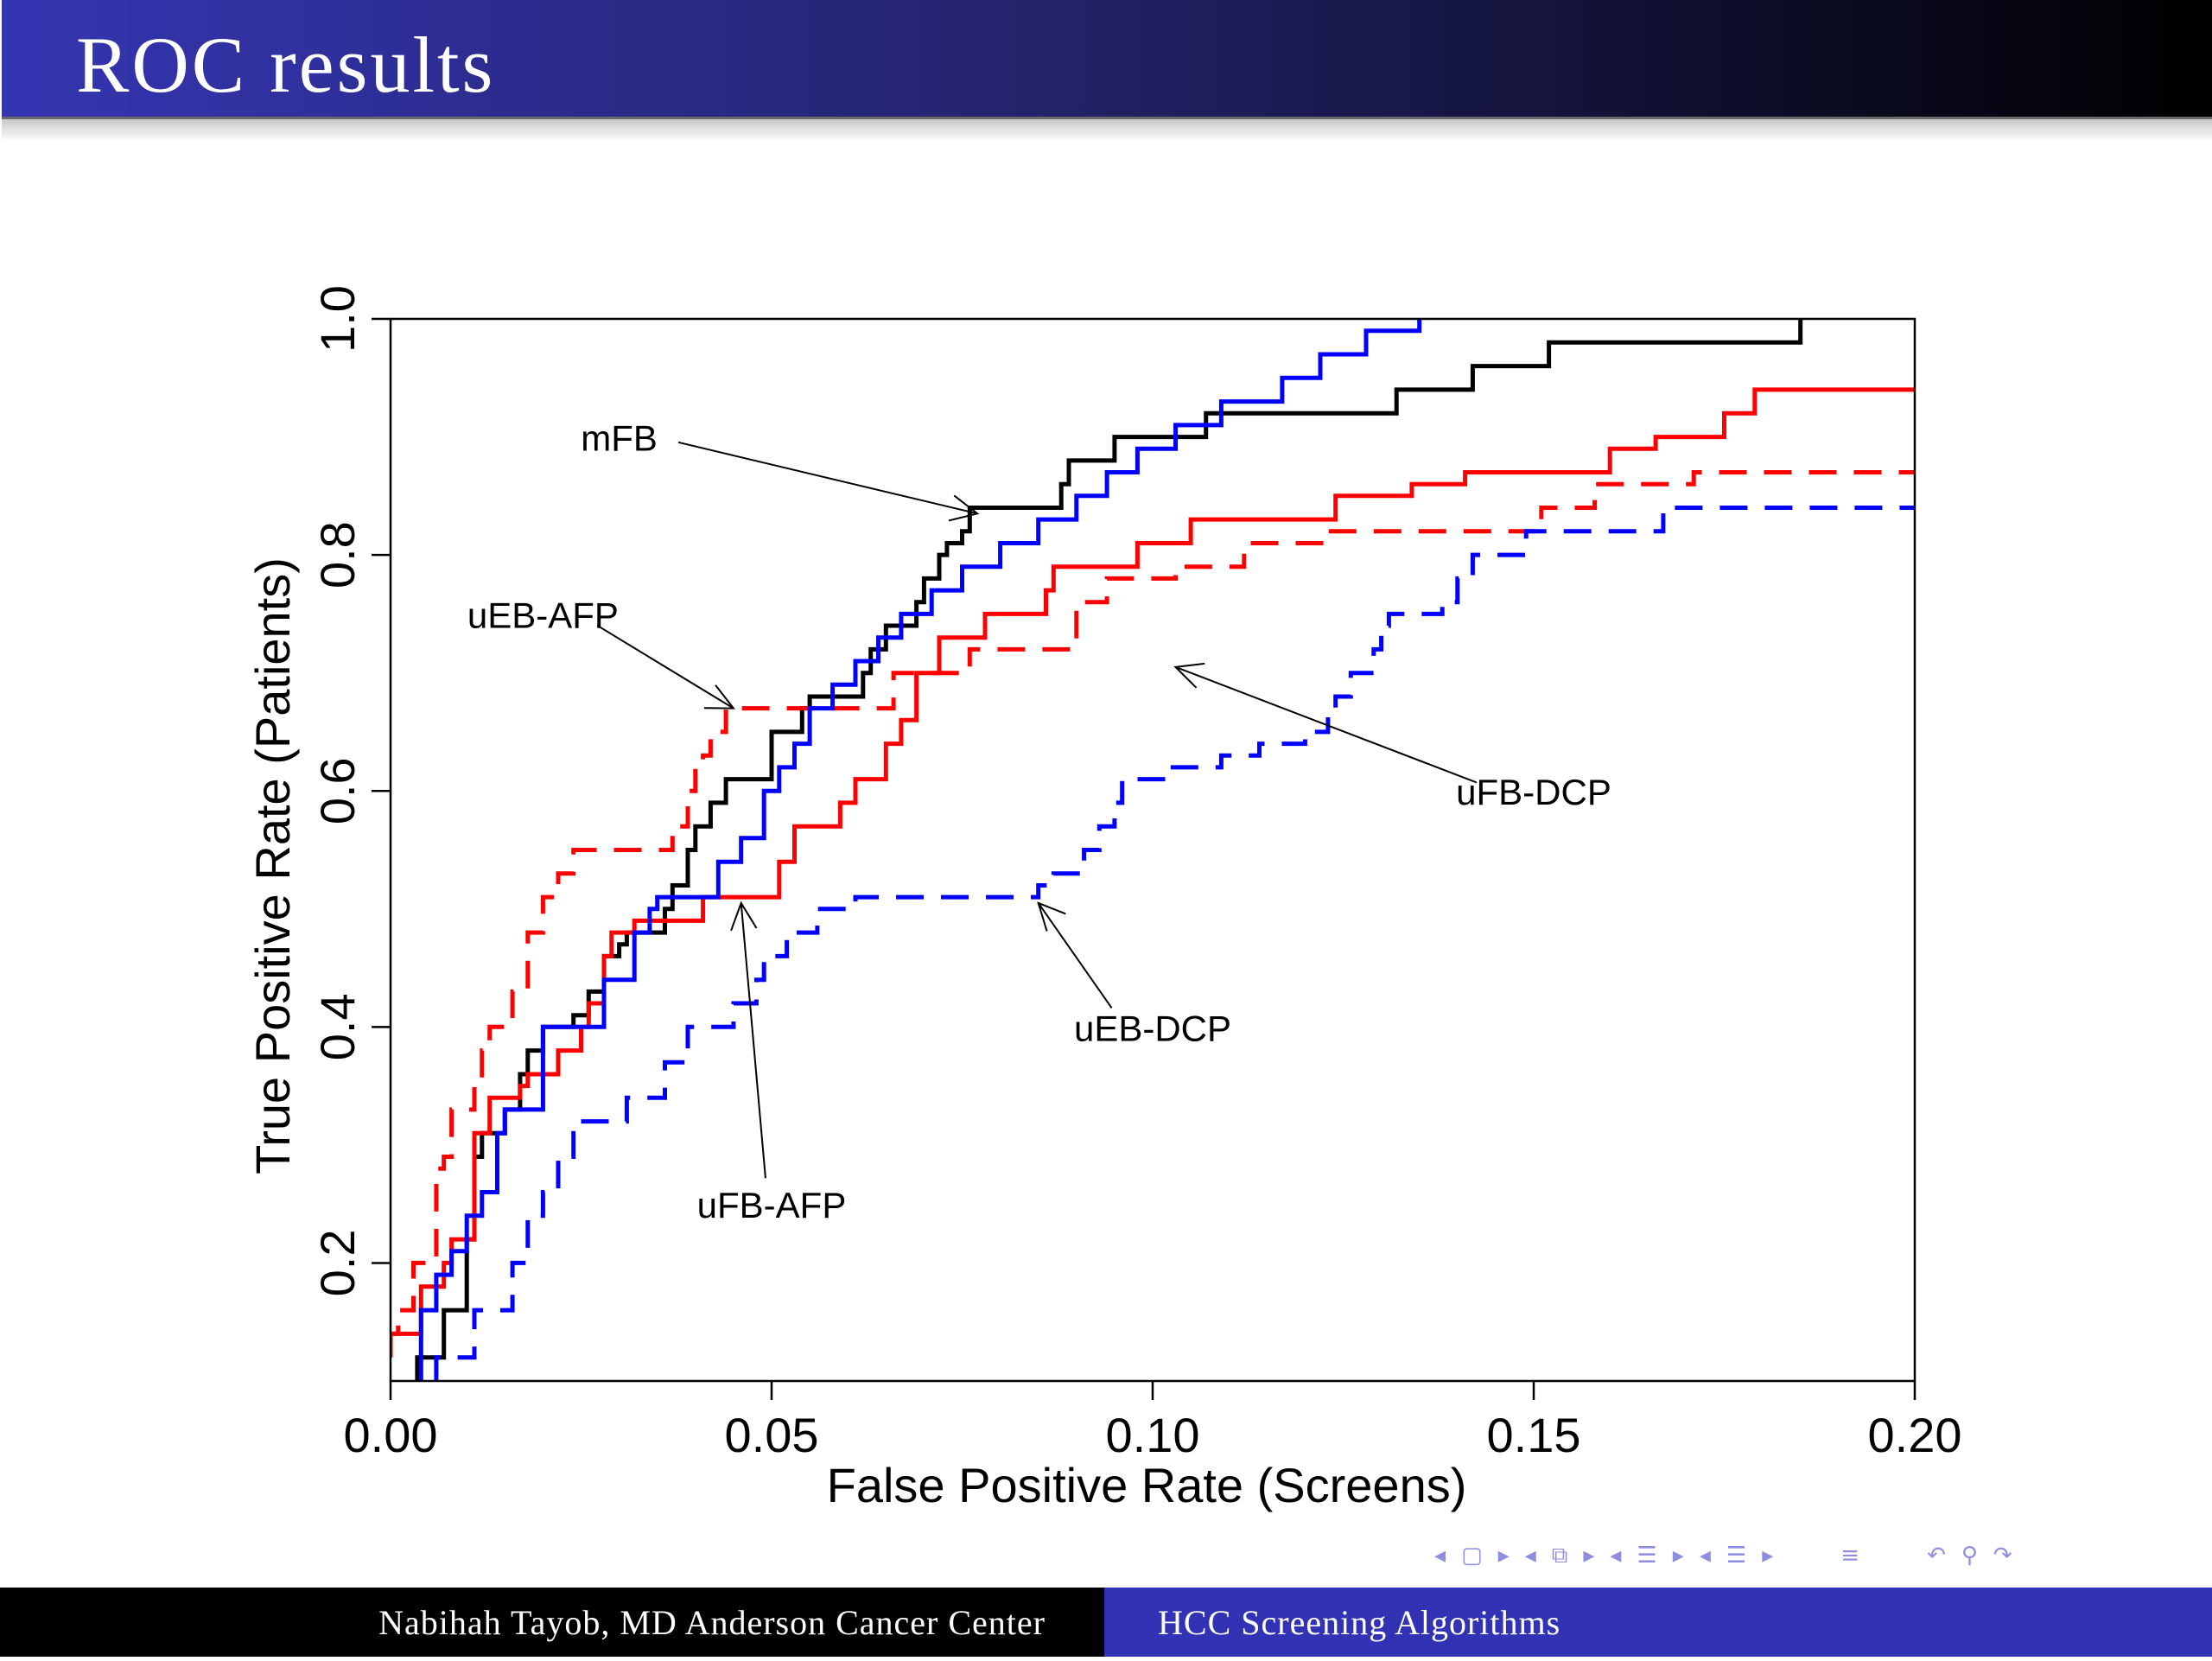 This screenshot has height=1661, width=2212. I want to click on x-tick-label: 0.00, so click(391, 1435).